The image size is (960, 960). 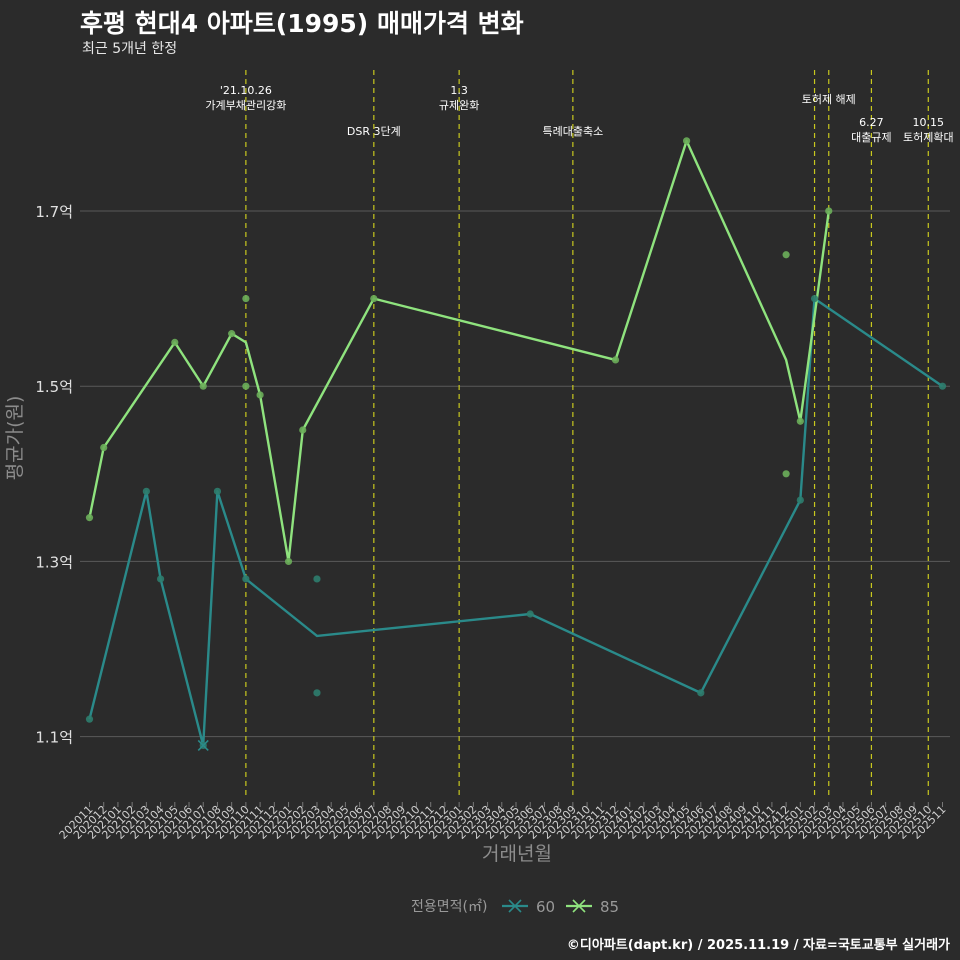 I want to click on event-annotation: 가계부채관리강화, so click(x=245, y=105).